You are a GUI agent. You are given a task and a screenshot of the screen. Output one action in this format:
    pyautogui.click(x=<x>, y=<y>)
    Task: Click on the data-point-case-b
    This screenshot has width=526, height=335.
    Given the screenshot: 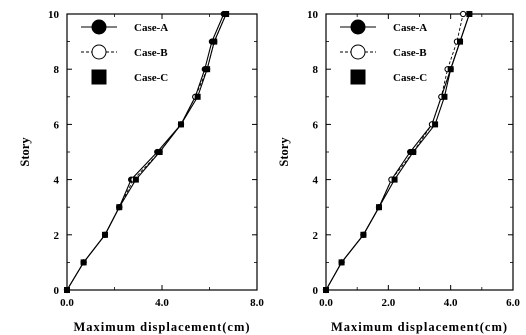 What is the action you would take?
    pyautogui.click(x=463, y=14)
    